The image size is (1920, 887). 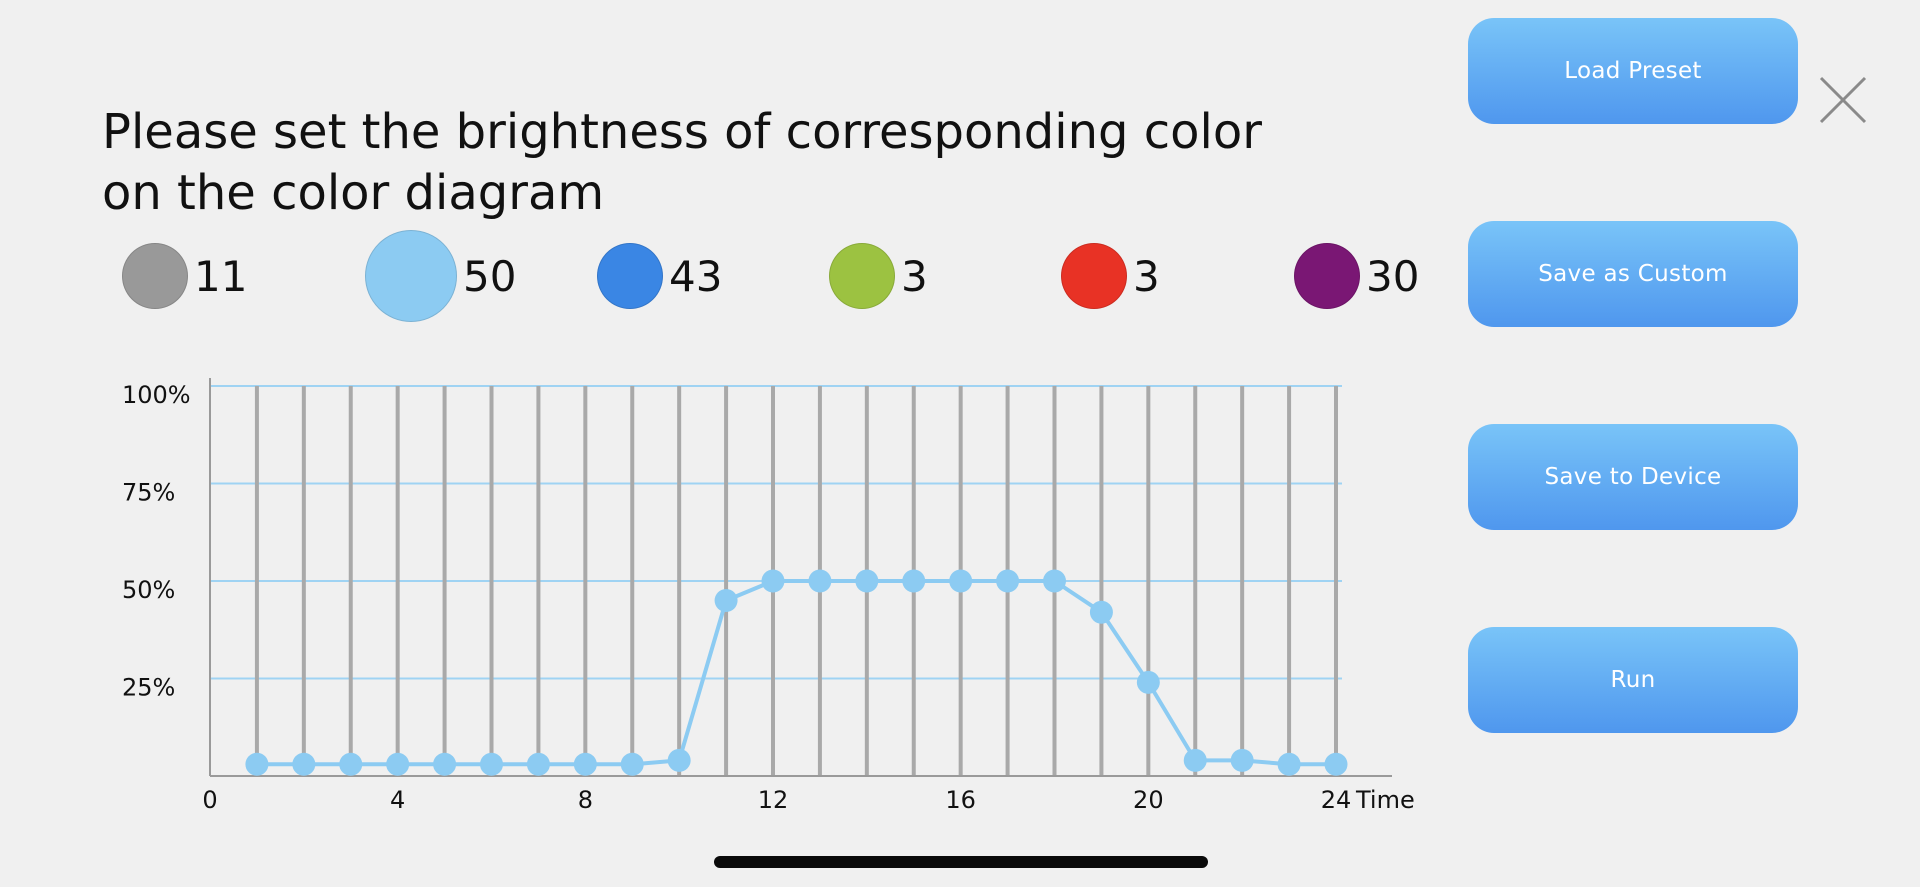 What do you see at coordinates (221, 276) in the screenshot?
I see `channel-value: 11` at bounding box center [221, 276].